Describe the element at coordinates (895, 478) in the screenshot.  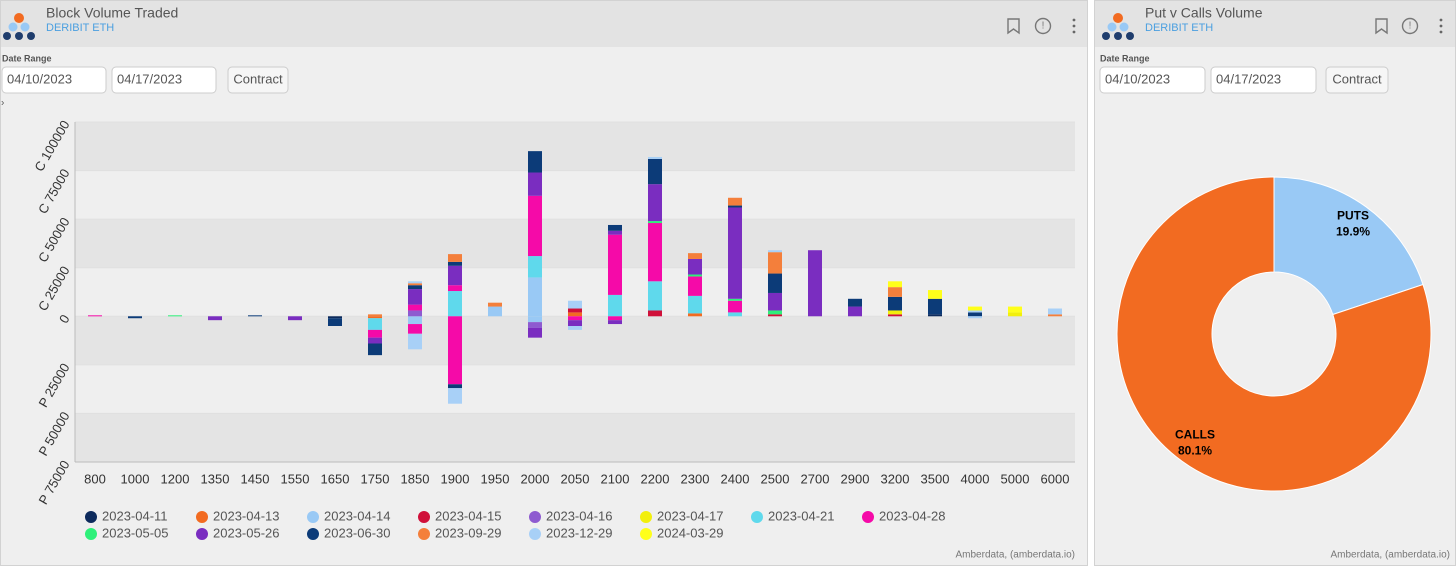
I see `x-tick-label: 3200` at that location.